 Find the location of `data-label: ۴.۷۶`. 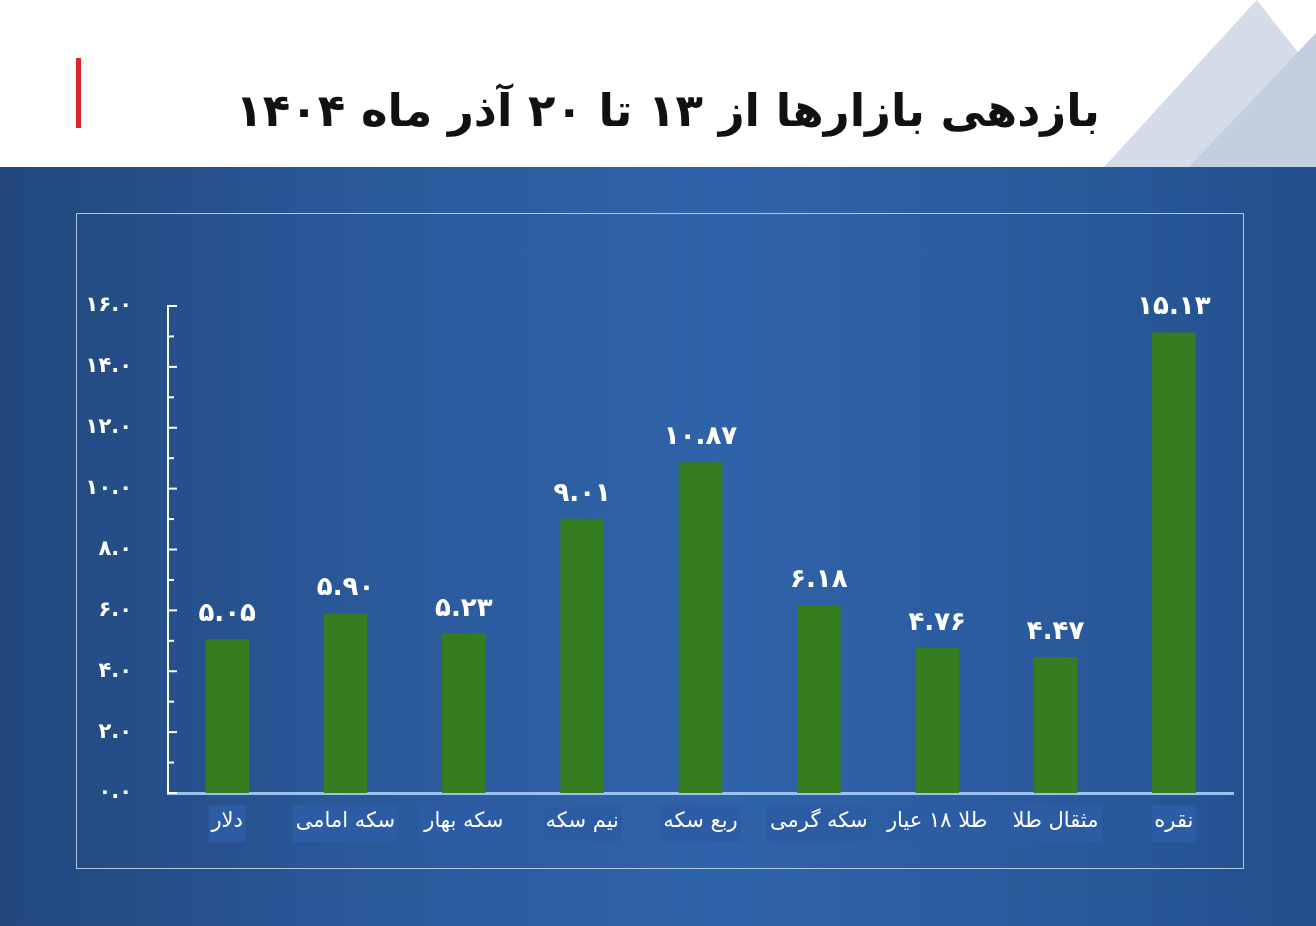

data-label: ۴.۷۶ is located at coordinates (937, 620).